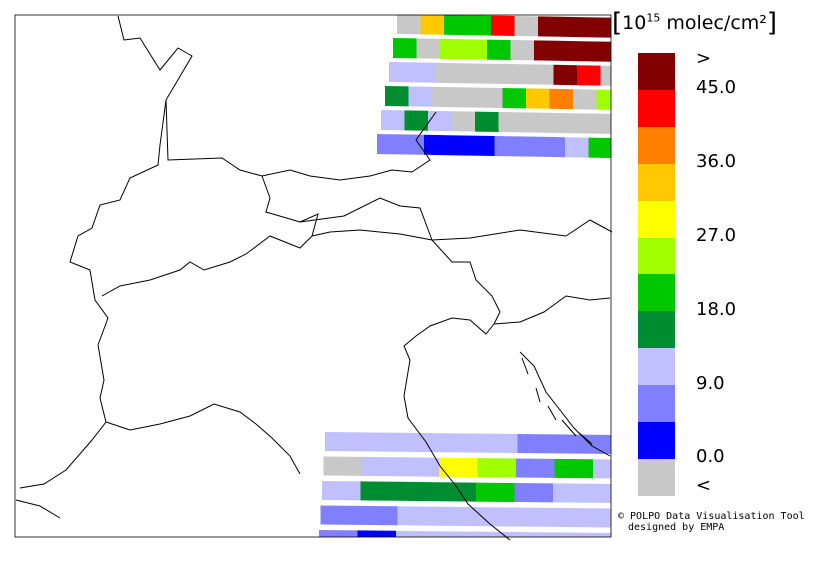 The height and width of the screenshot is (566, 813). What do you see at coordinates (38, 509) in the screenshot?
I see `coastline-corsica-hint` at bounding box center [38, 509].